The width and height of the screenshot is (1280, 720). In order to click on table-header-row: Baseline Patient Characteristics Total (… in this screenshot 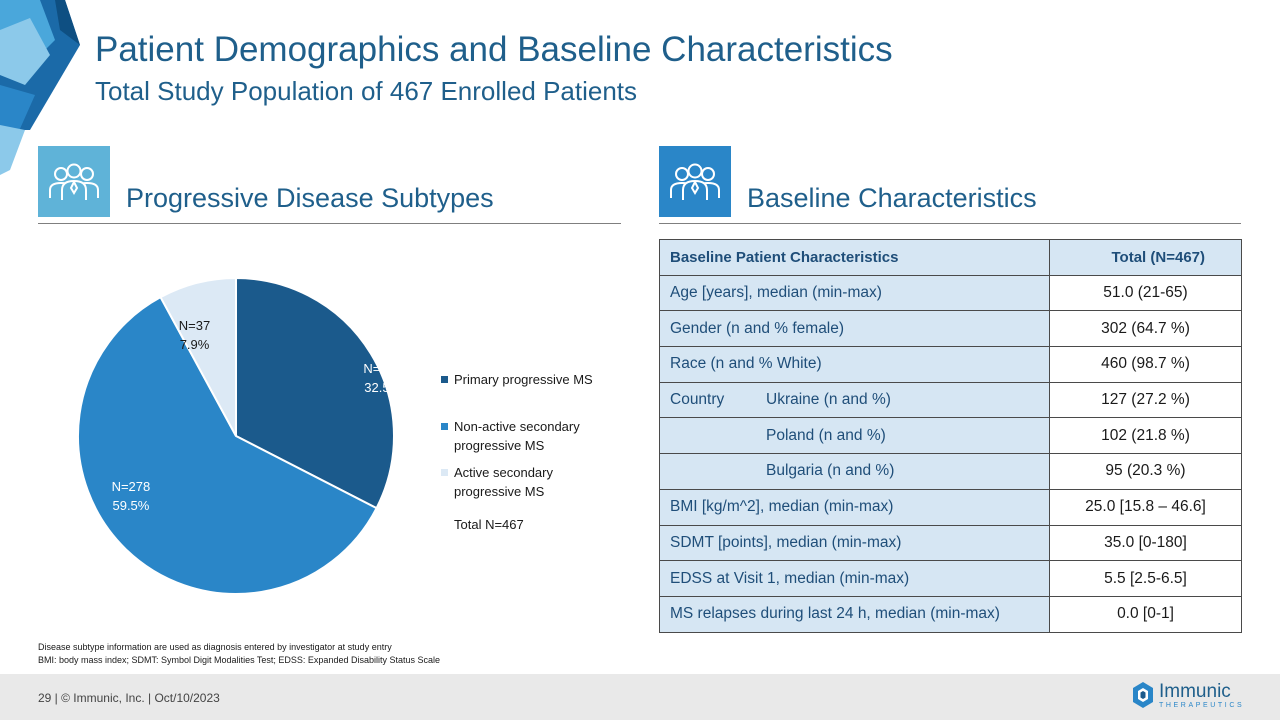, I will do `click(950, 257)`.